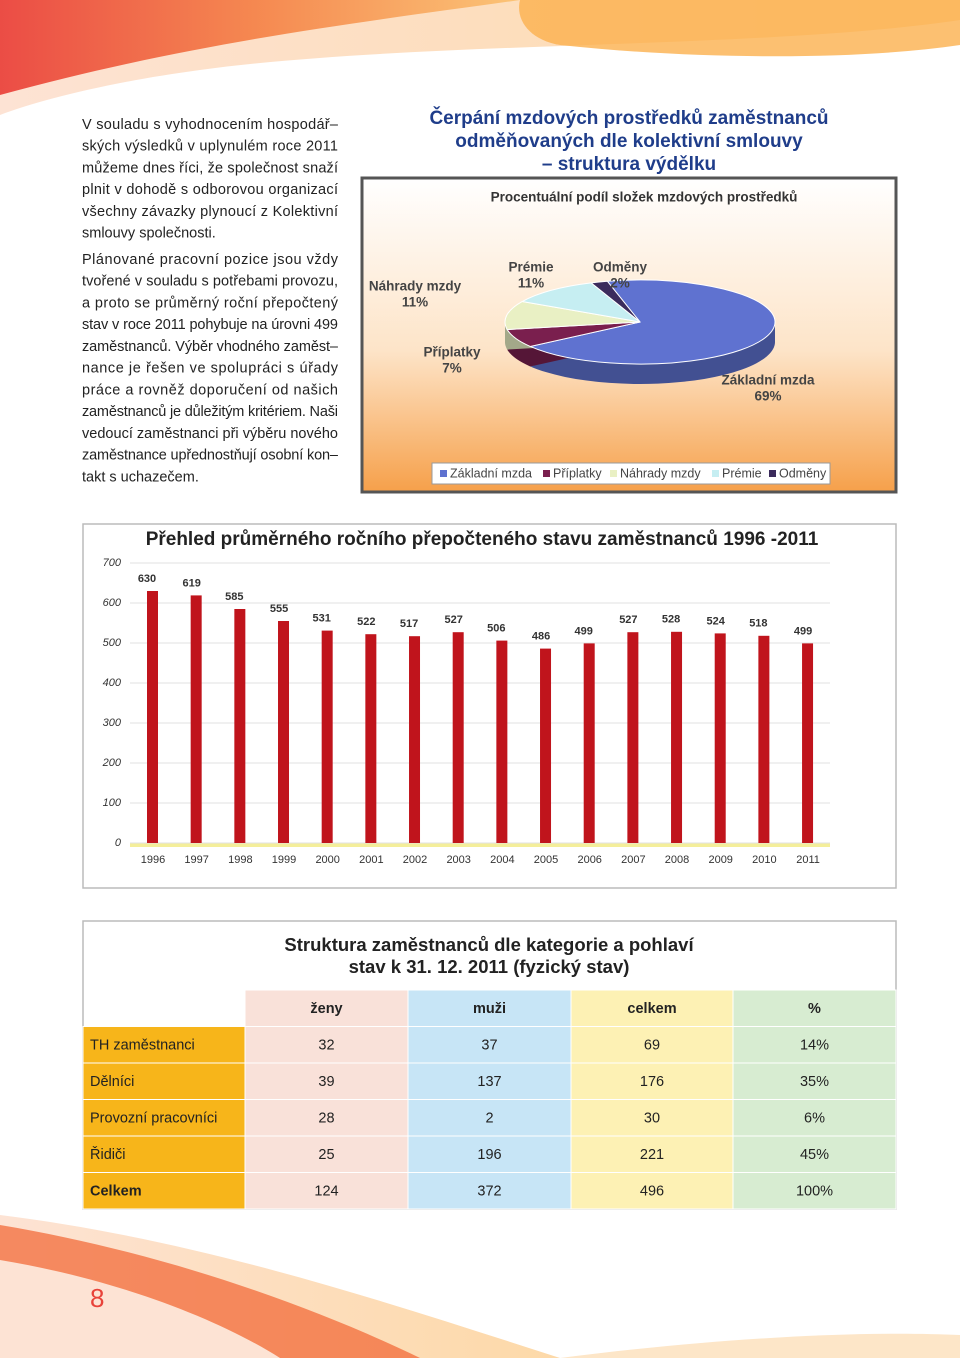 The height and width of the screenshot is (1358, 960). What do you see at coordinates (326, 1046) in the screenshot?
I see `table-text: 32` at bounding box center [326, 1046].